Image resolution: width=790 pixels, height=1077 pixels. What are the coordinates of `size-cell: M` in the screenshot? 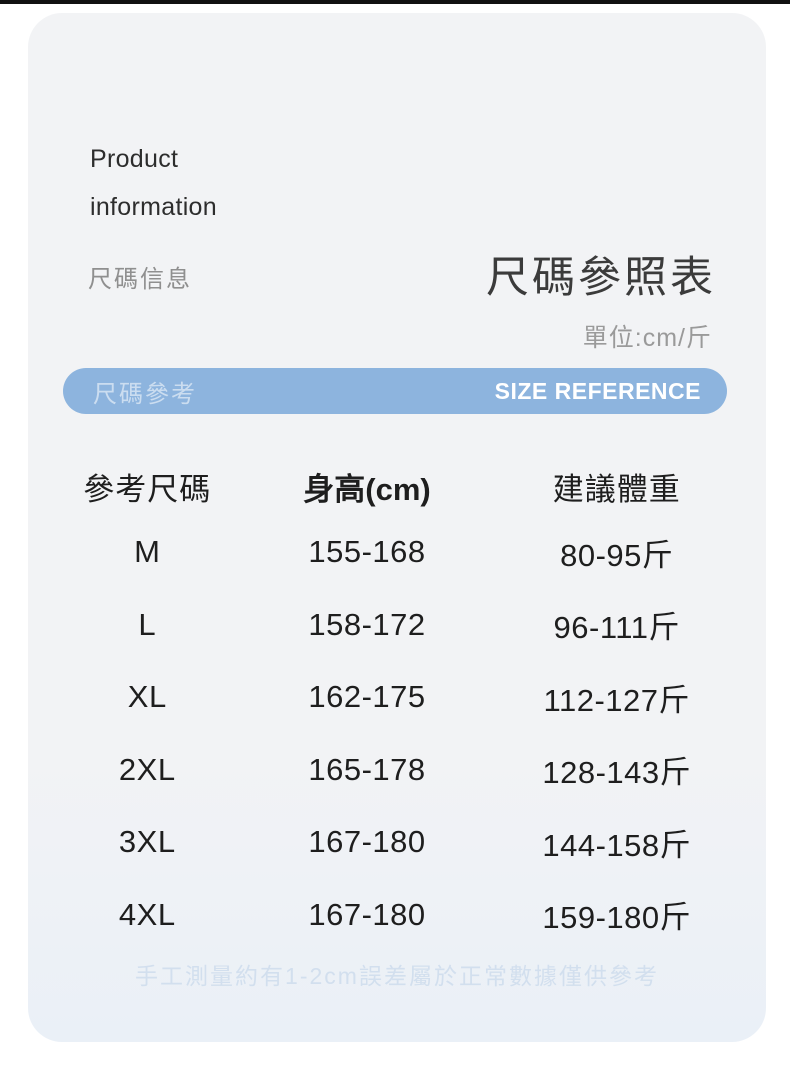 It's located at (147, 552).